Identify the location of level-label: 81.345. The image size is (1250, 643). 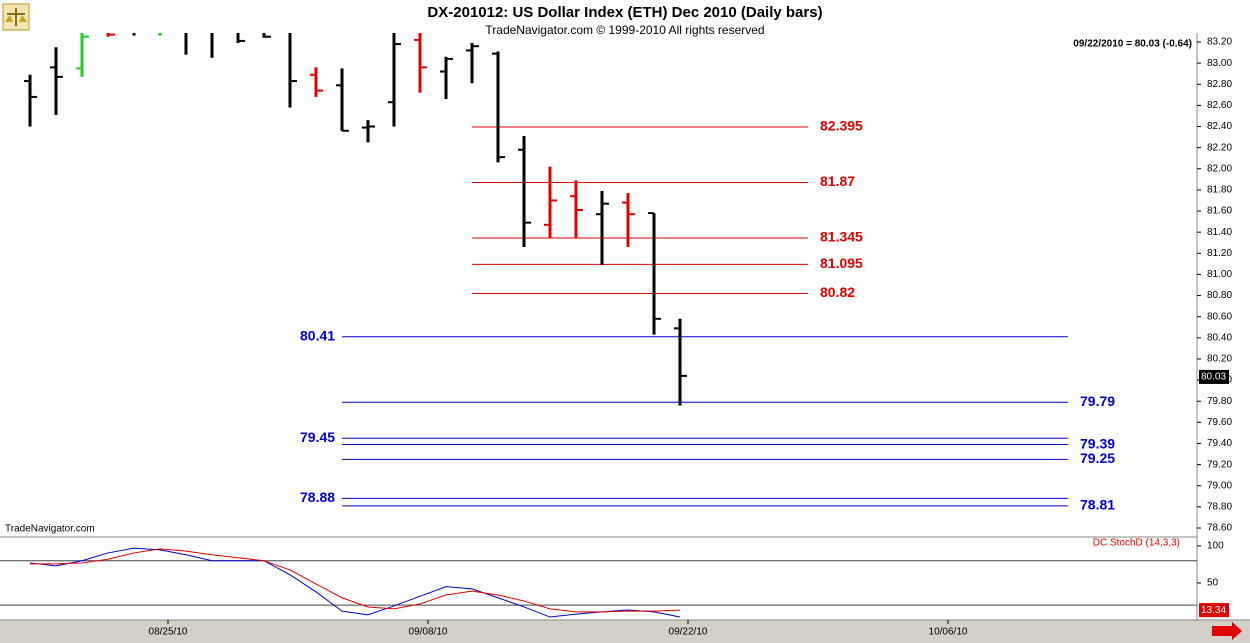
(841, 237).